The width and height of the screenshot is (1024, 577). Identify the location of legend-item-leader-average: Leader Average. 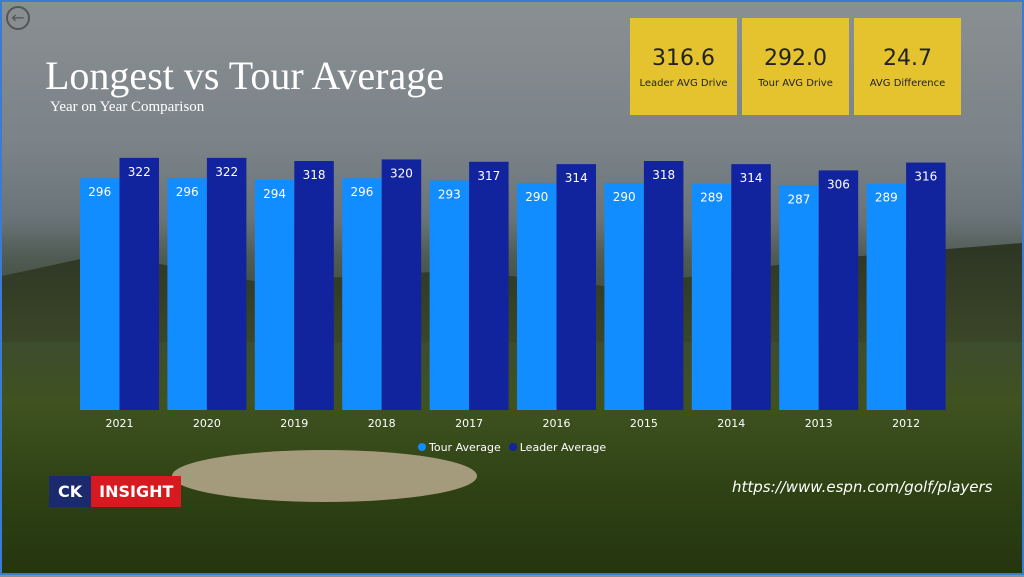
(557, 447).